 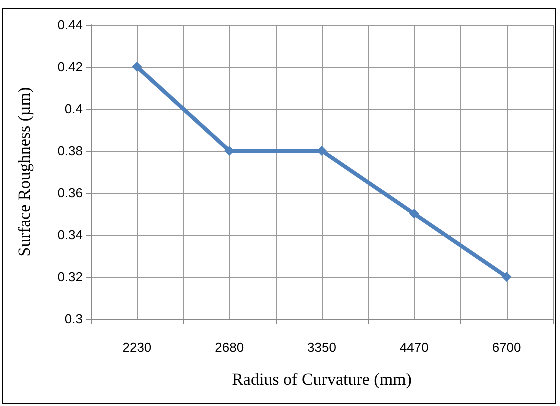 I want to click on y-tick-label: 0.34, so click(x=70, y=235).